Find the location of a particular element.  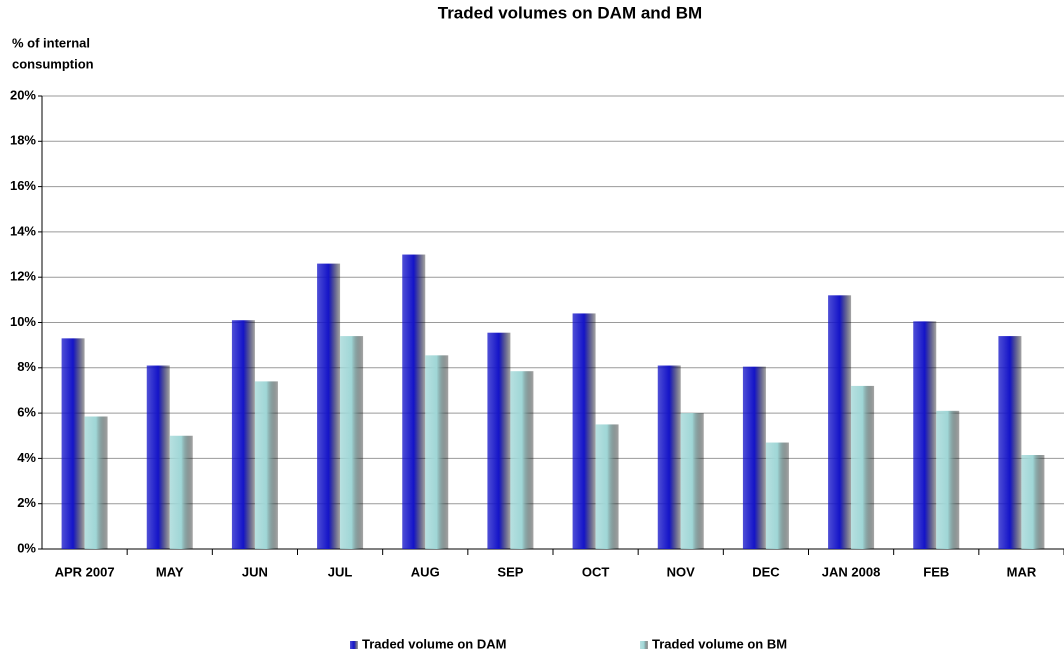

x-tick-label: JUN is located at coordinates (255, 571).